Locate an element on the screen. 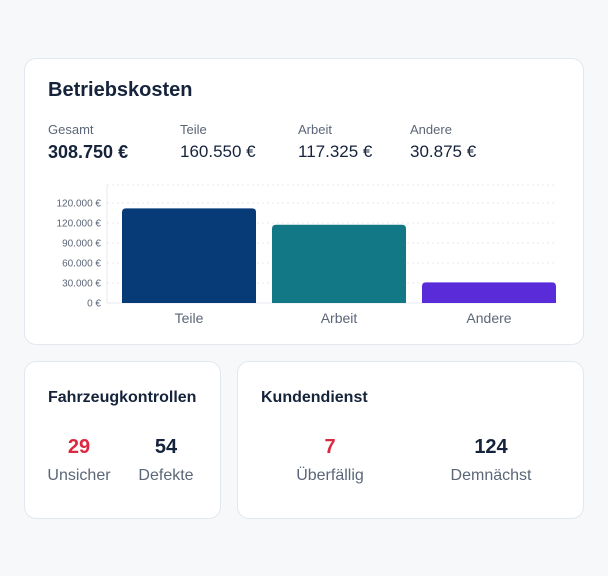 The height and width of the screenshot is (576, 608). metric-overdue-label: Überfällig is located at coordinates (330, 475).